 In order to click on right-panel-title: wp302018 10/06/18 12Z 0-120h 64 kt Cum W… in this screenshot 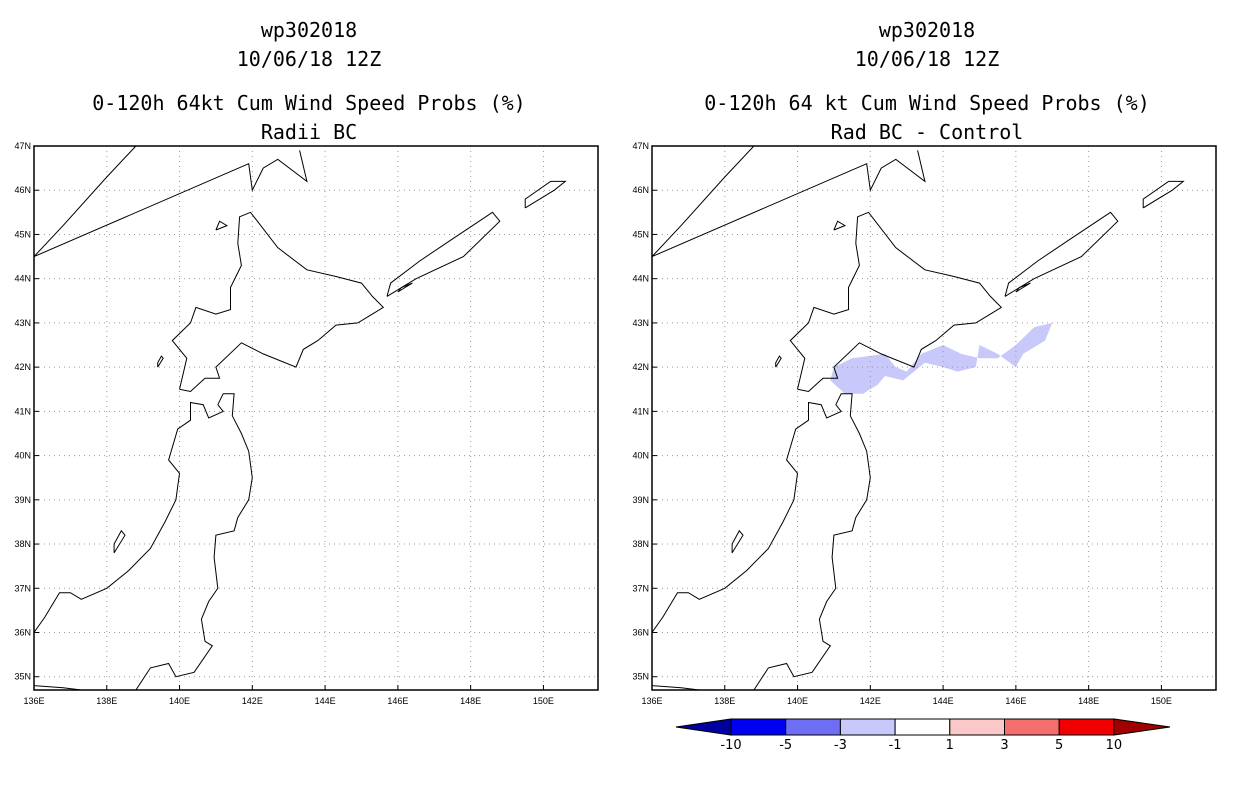, I will do `click(927, 81)`.